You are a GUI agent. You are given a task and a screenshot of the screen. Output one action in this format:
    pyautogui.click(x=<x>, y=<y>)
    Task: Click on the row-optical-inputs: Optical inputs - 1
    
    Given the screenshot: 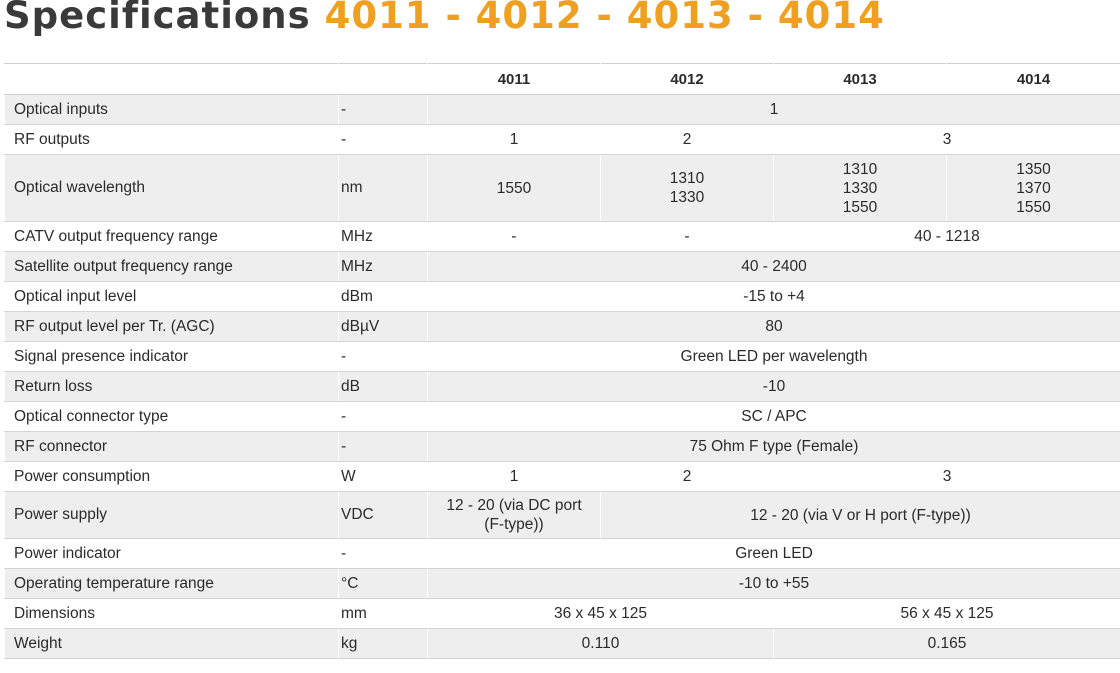 What is the action you would take?
    pyautogui.click(x=562, y=109)
    